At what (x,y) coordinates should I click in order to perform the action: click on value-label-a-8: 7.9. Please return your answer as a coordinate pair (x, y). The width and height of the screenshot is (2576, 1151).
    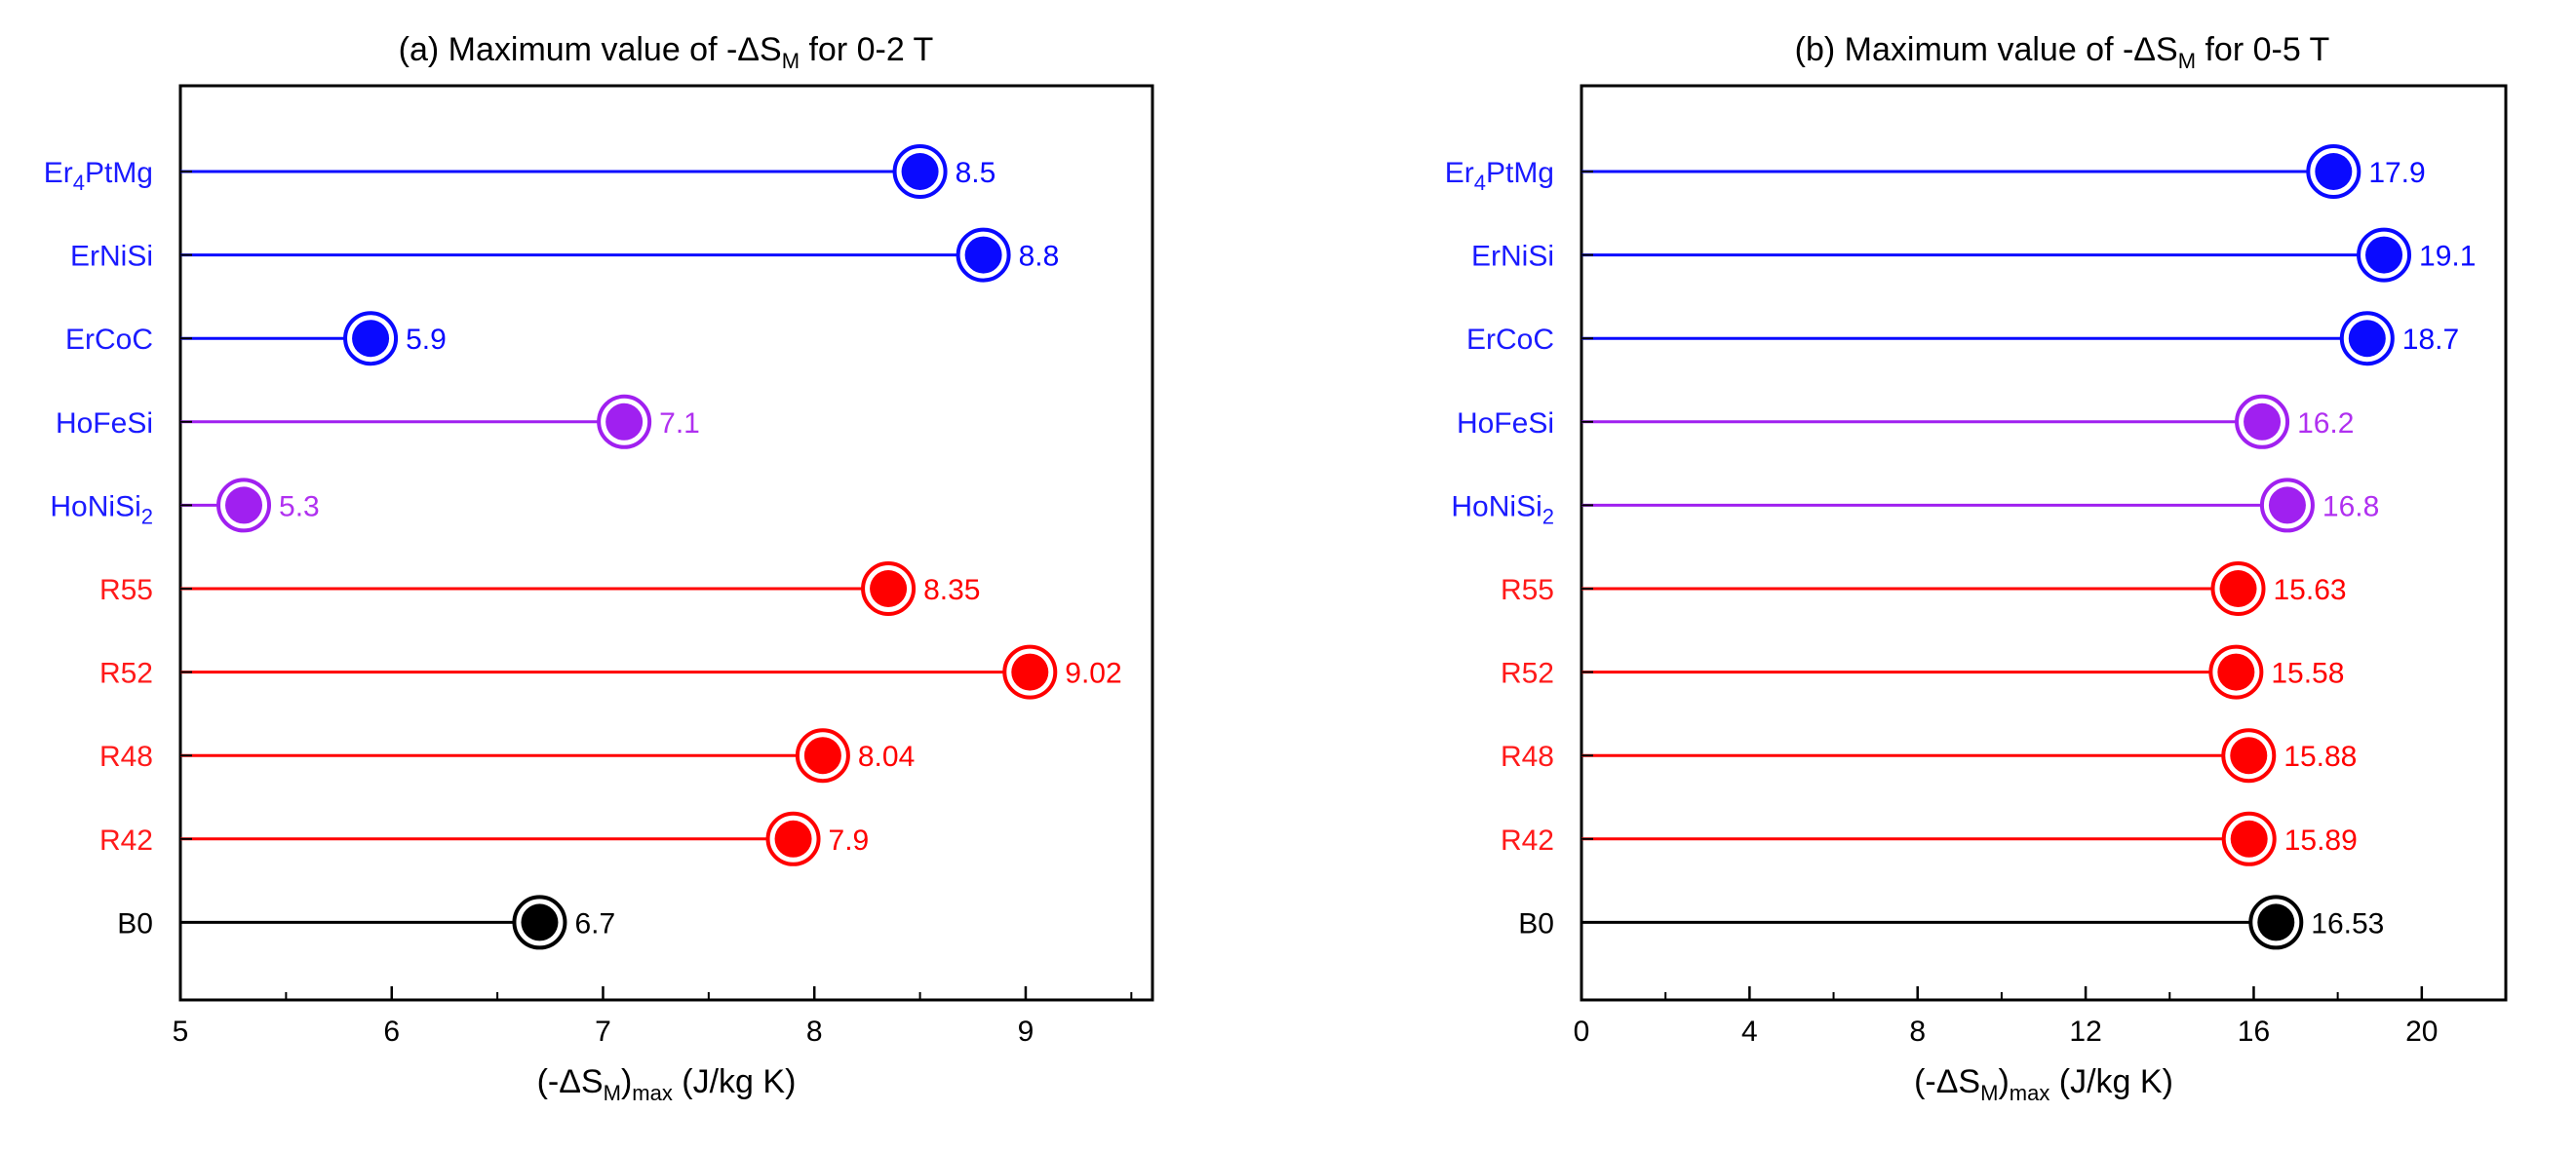
    Looking at the image, I should click on (849, 841).